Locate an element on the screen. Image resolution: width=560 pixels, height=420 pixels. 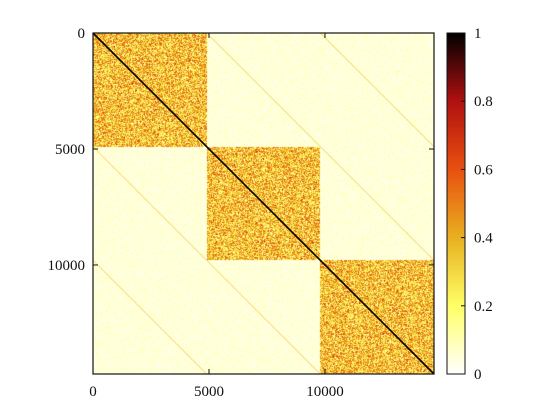
colorbar-tick-label: 0.6 is located at coordinates (483, 170).